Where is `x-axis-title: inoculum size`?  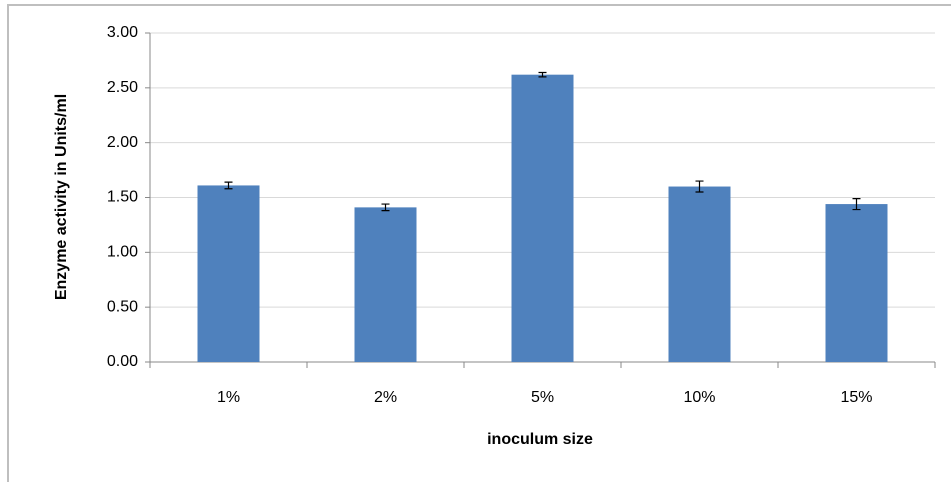
x-axis-title: inoculum size is located at coordinates (540, 439).